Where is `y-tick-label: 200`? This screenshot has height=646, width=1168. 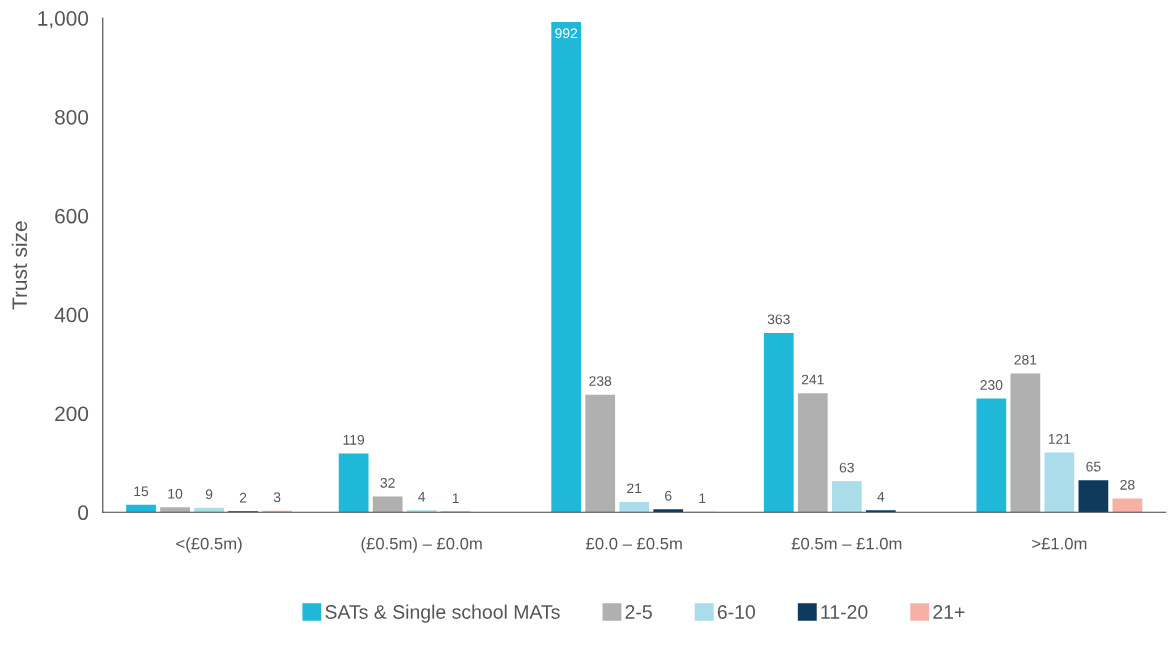 y-tick-label: 200 is located at coordinates (72, 414).